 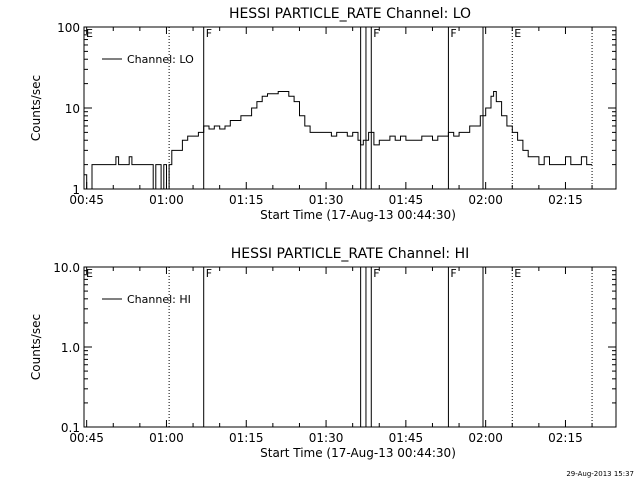 What do you see at coordinates (350, 254) in the screenshot?
I see `chart-title: HESSI PARTICLE_RATE Channel: HI` at bounding box center [350, 254].